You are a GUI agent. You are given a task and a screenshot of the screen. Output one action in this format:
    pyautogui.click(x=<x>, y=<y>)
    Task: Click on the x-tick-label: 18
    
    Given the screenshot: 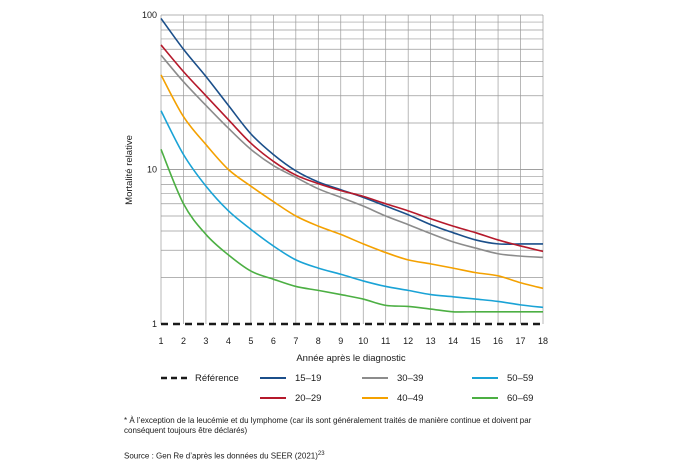 What is the action you would take?
    pyautogui.click(x=543, y=341)
    